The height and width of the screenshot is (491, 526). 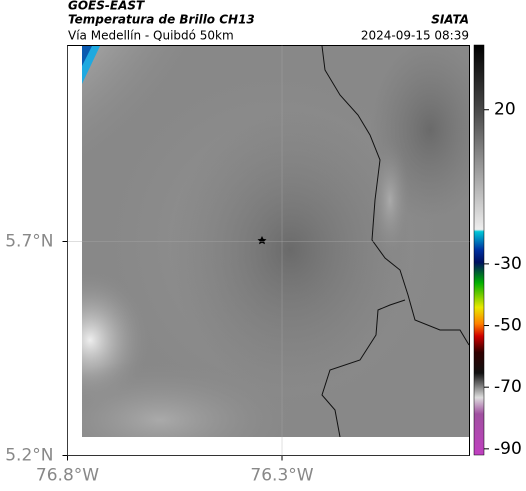 I want to click on title: GOES-EAST, so click(x=106, y=6).